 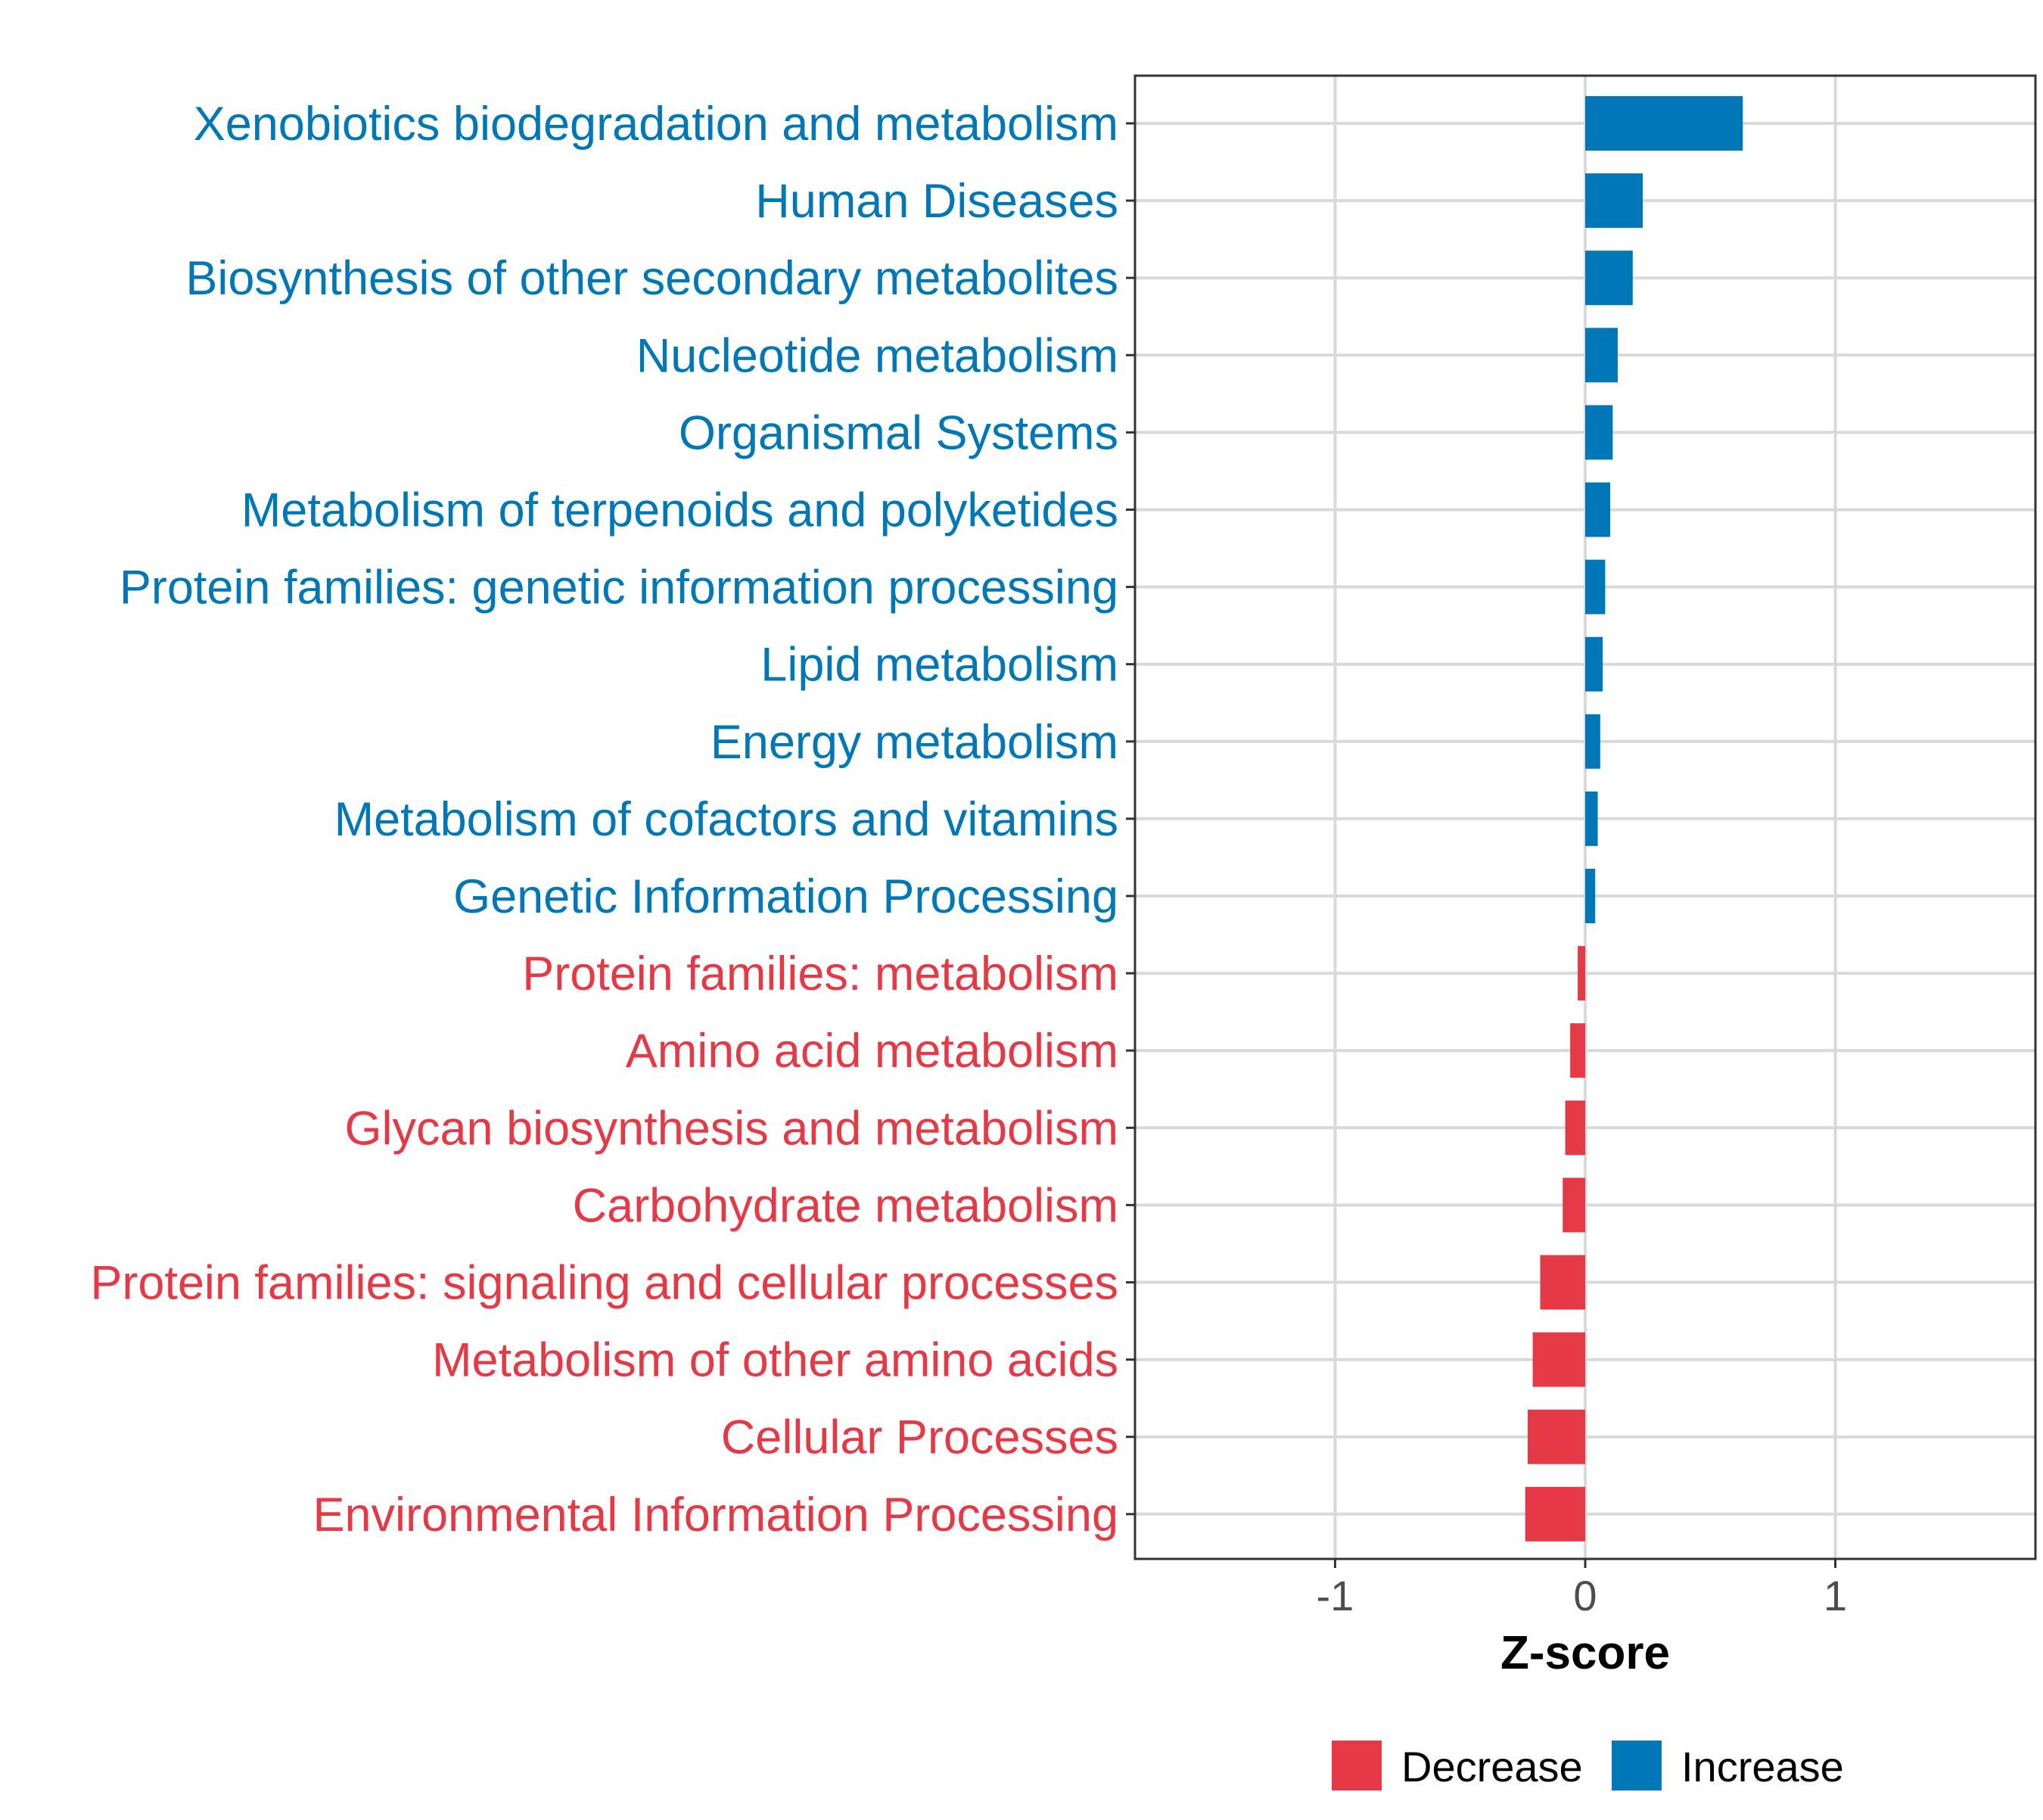 What do you see at coordinates (732, 1128) in the screenshot?
I see `y-tick-label: Glycan biosynthesis and metabolism` at bounding box center [732, 1128].